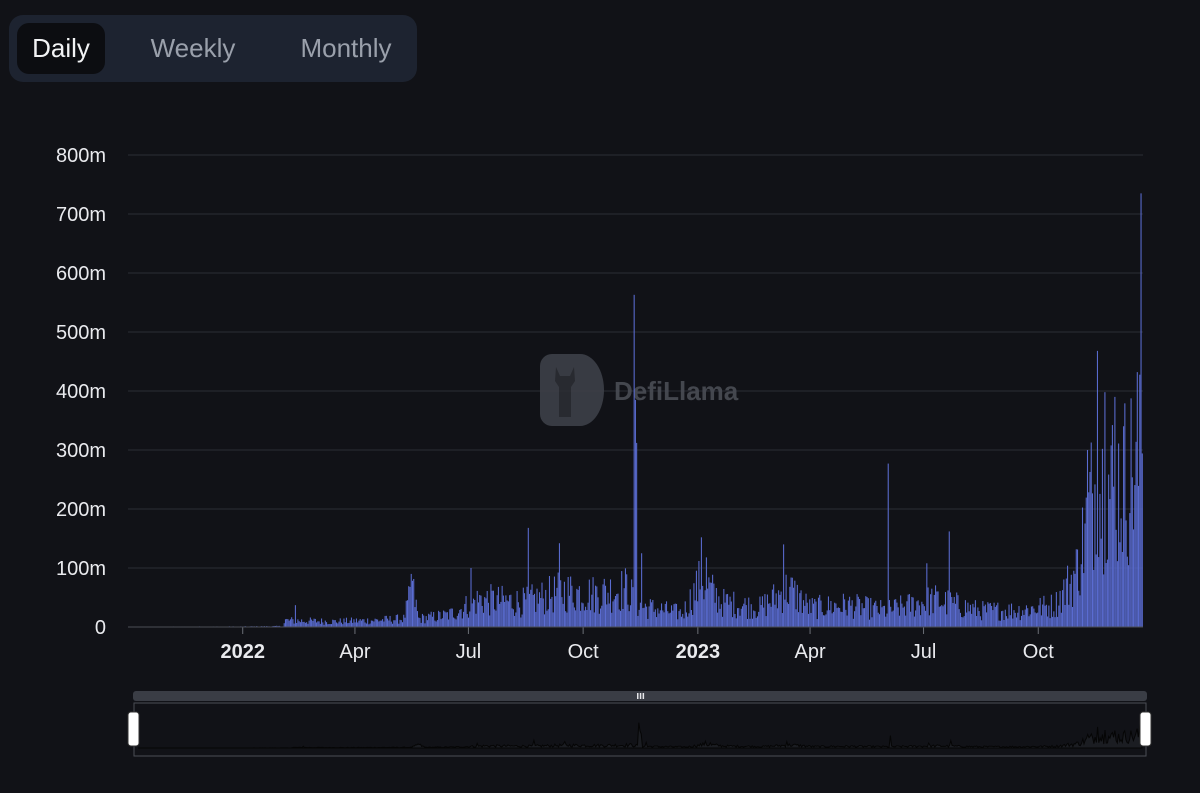 This screenshot has width=1200, height=793. Describe the element at coordinates (133, 729) in the screenshot. I see `zoom-handle-left` at that location.